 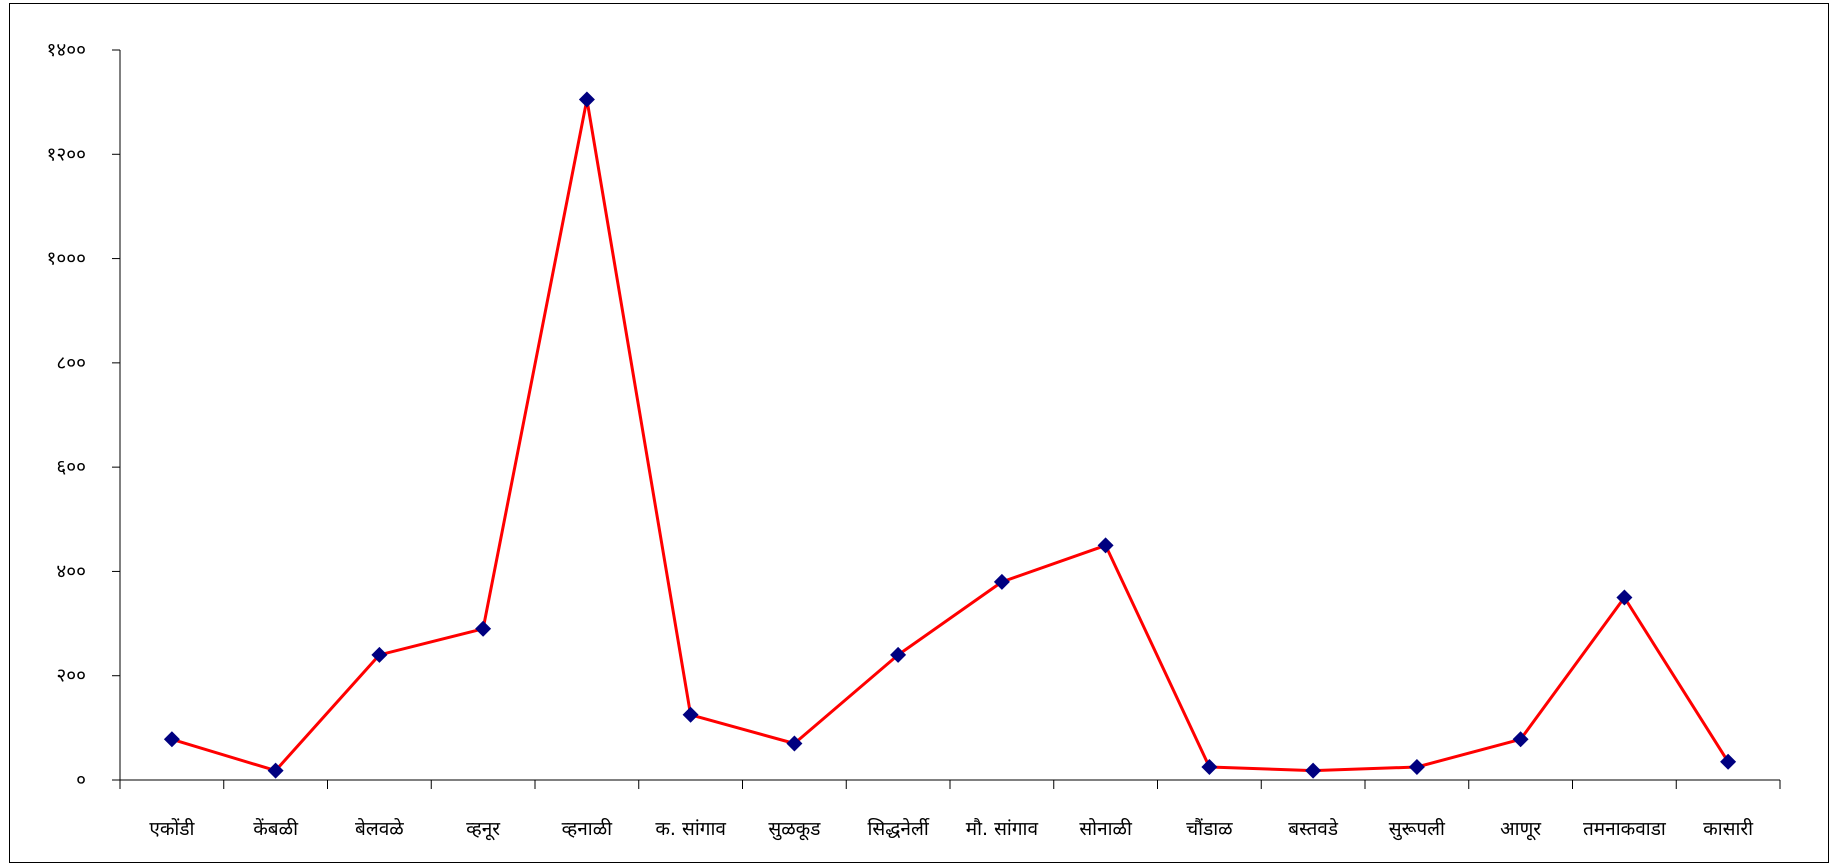 I want to click on x-tick-label: चौंडाळ, so click(x=1209, y=828).